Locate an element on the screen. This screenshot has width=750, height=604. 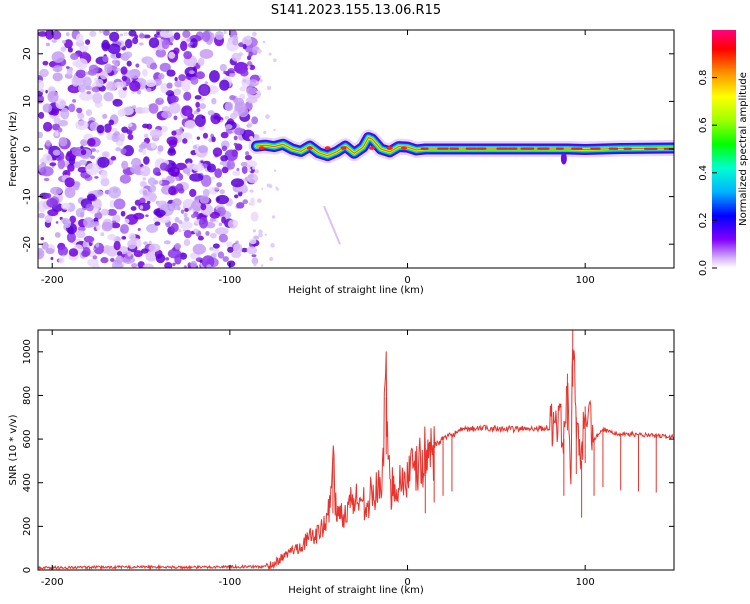
snr-y-tick-label: 400 is located at coordinates (27, 482).